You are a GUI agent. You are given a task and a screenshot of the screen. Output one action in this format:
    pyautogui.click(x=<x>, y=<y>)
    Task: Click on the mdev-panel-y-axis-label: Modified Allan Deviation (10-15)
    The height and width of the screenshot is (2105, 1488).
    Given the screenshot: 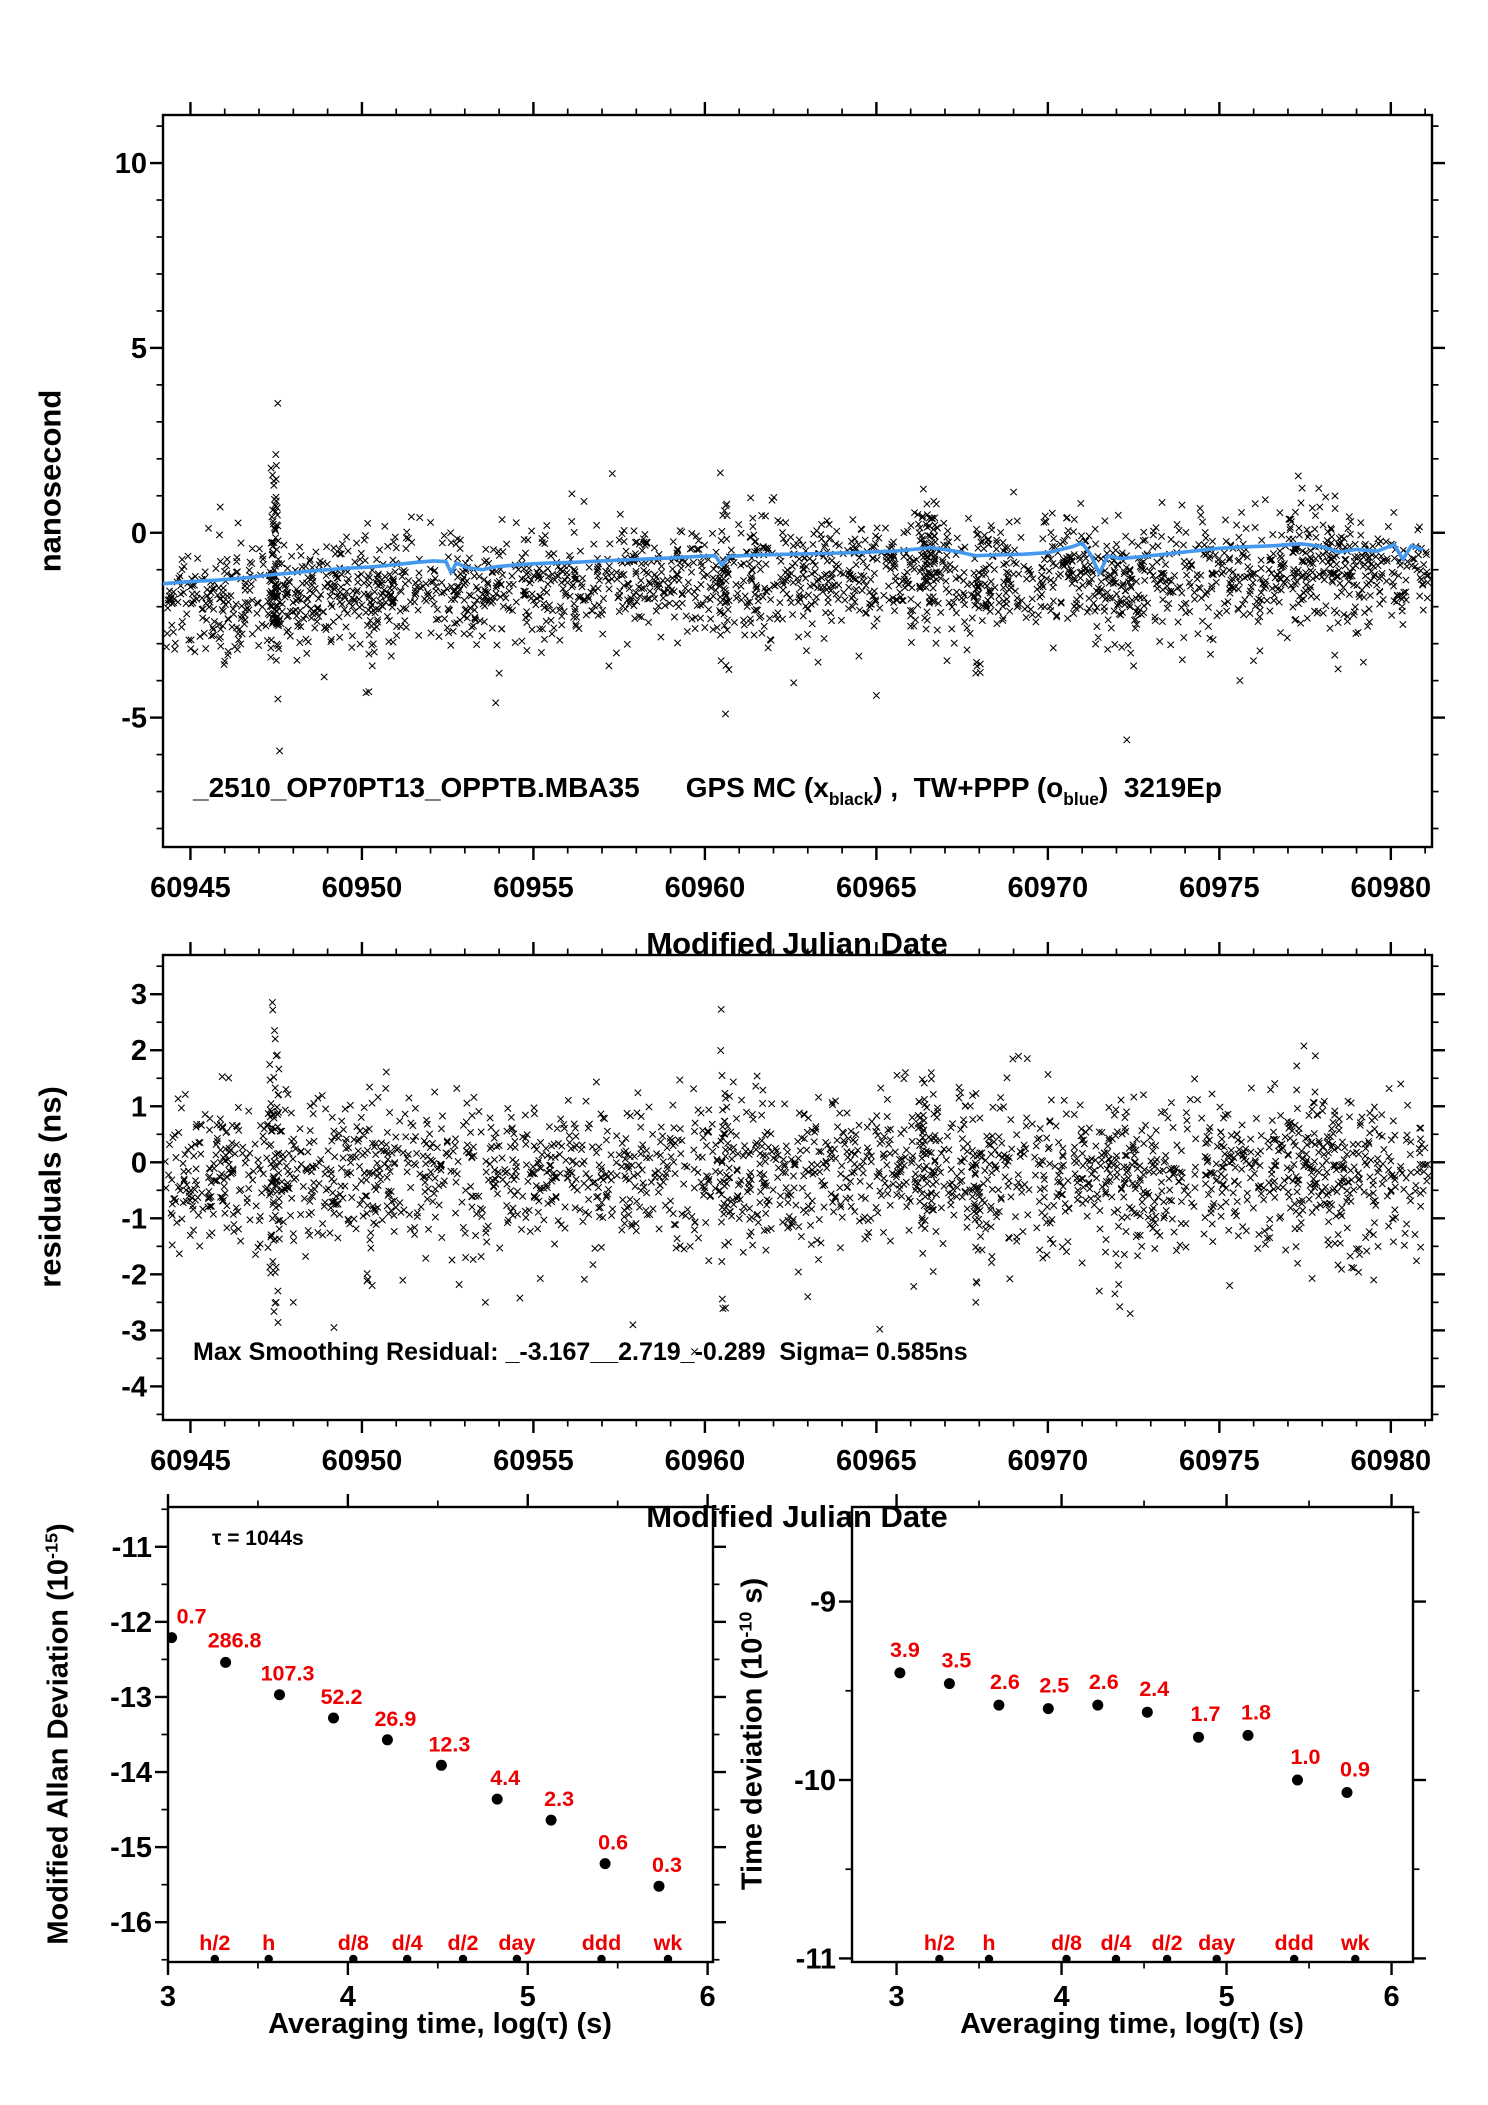 What is the action you would take?
    pyautogui.click(x=58, y=1733)
    